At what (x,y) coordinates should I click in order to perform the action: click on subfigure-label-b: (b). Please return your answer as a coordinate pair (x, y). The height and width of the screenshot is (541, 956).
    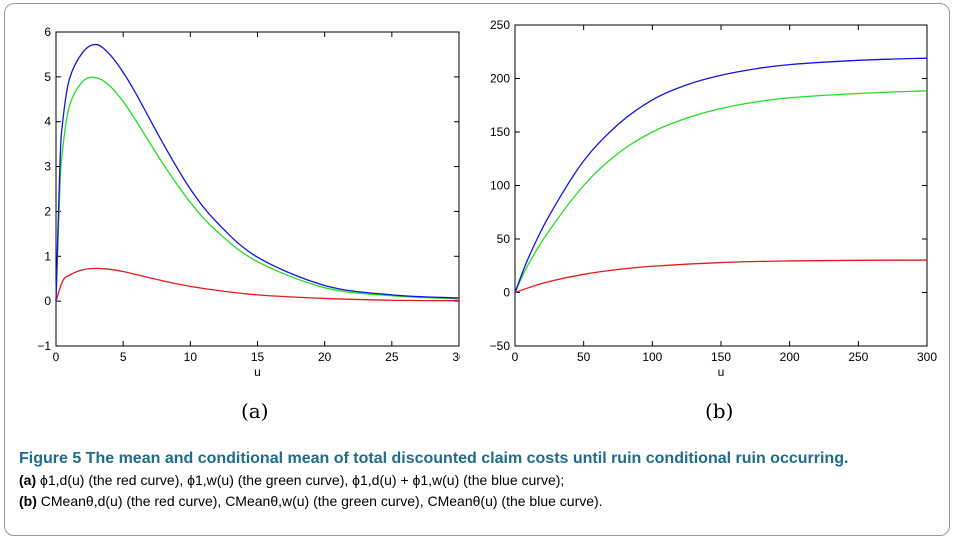
    Looking at the image, I should click on (719, 411).